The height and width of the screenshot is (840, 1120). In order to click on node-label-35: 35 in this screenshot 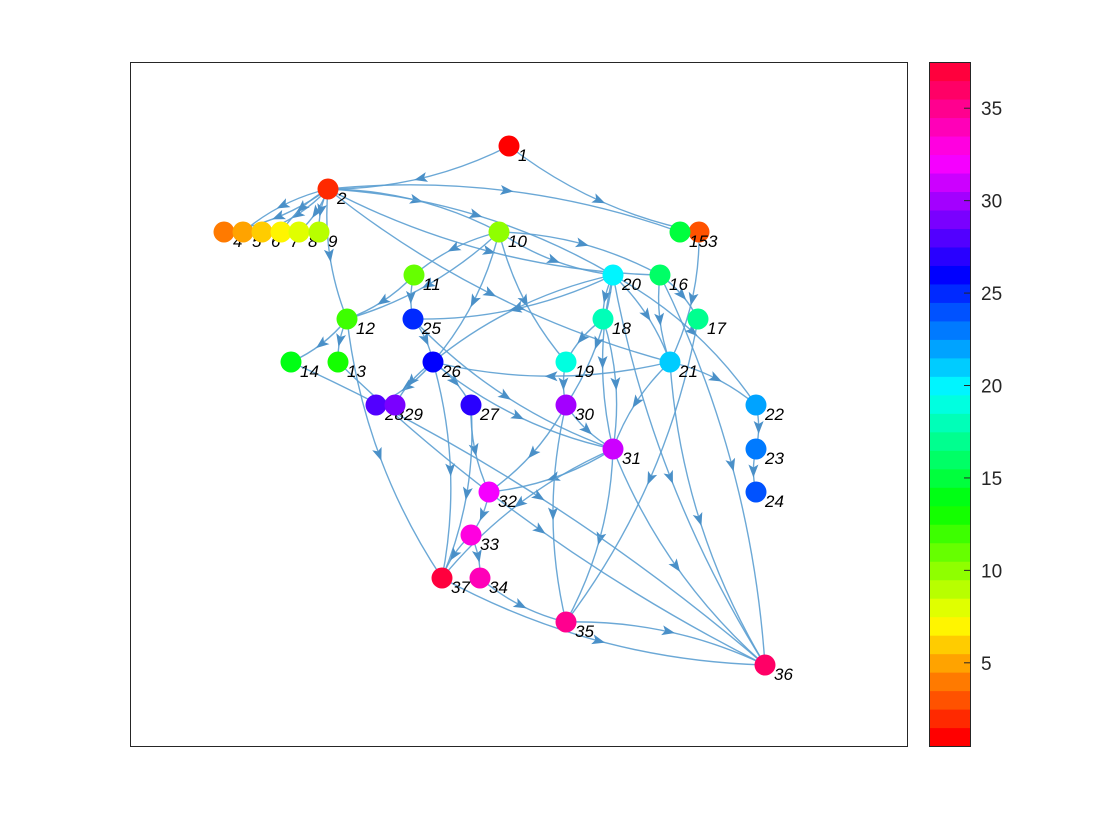, I will do `click(584, 631)`.